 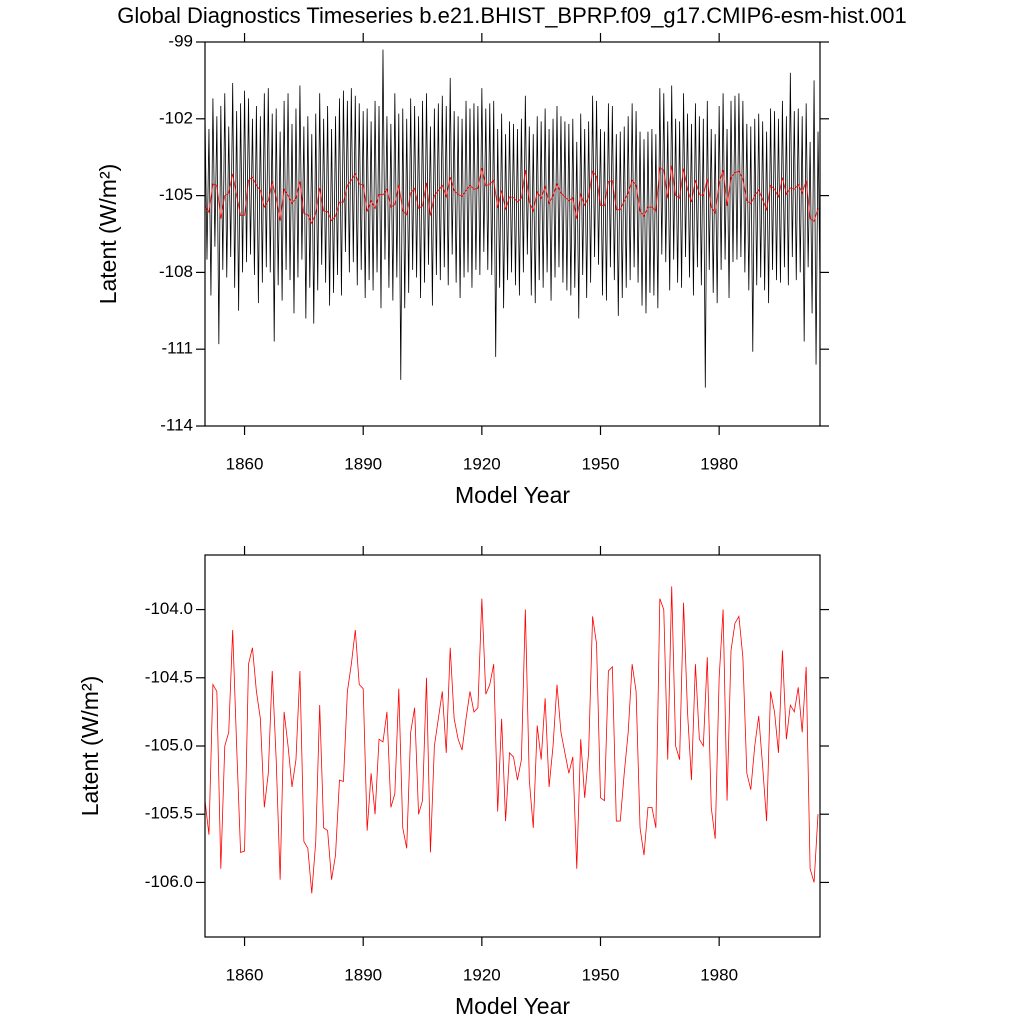 What do you see at coordinates (169, 744) in the screenshot?
I see `y-tick-label: -105.0` at bounding box center [169, 744].